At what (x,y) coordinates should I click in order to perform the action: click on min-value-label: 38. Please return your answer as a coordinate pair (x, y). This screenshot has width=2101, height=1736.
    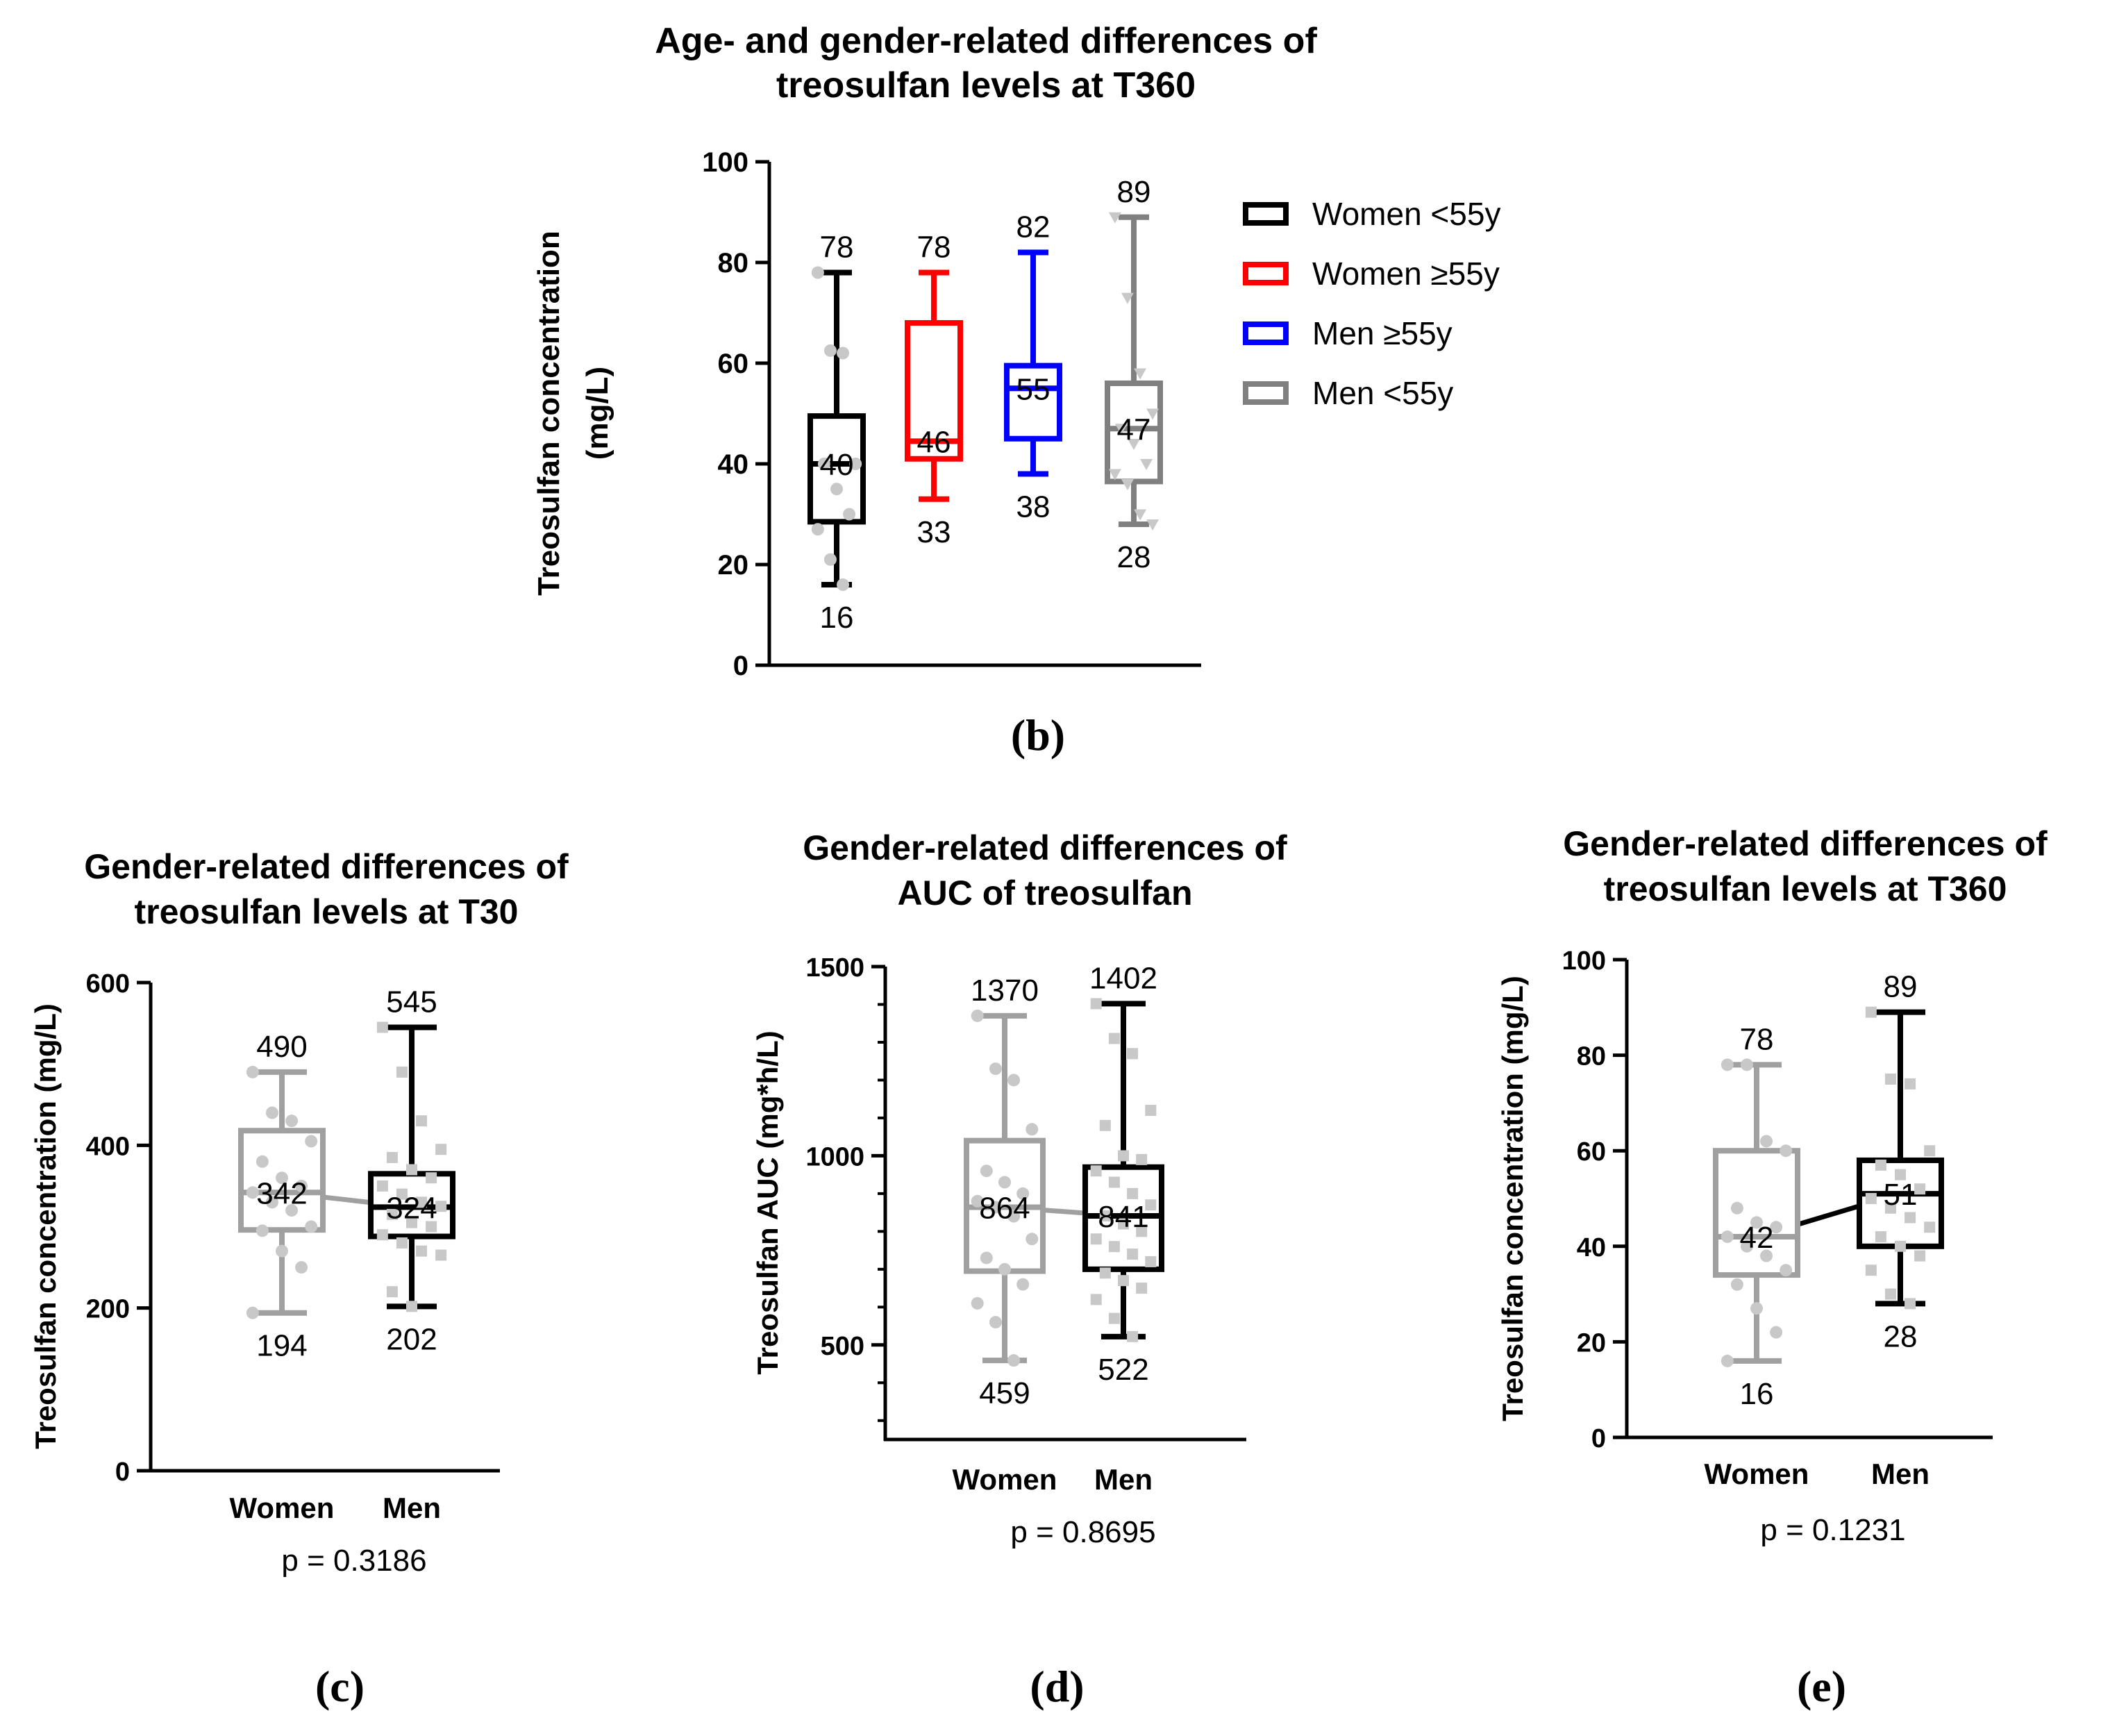
    Looking at the image, I should click on (1033, 507).